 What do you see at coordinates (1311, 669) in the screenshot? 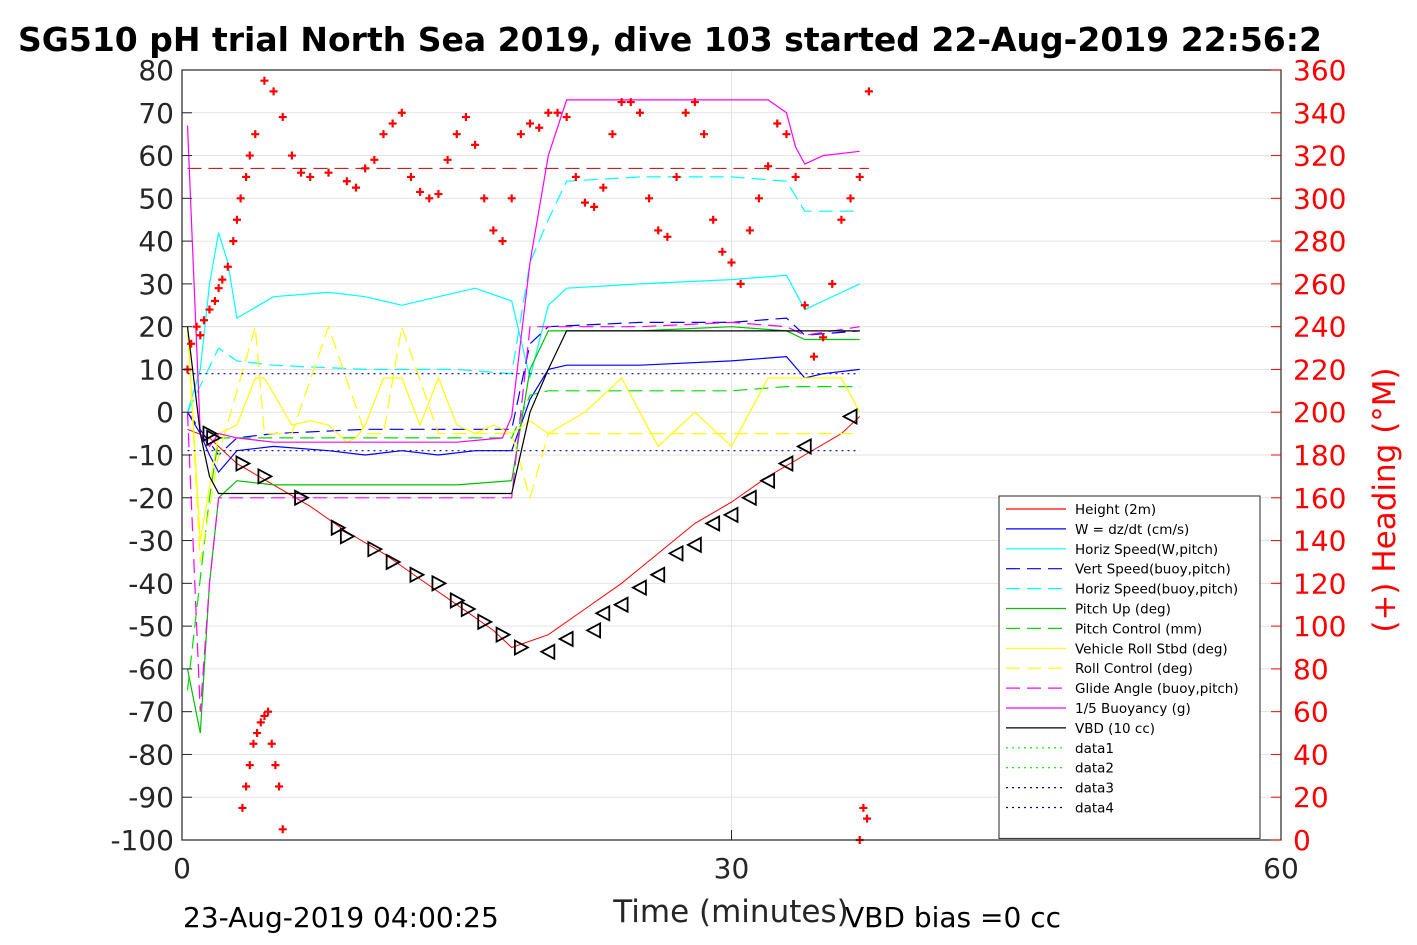
I see `y-tick-label-right: 80` at bounding box center [1311, 669].